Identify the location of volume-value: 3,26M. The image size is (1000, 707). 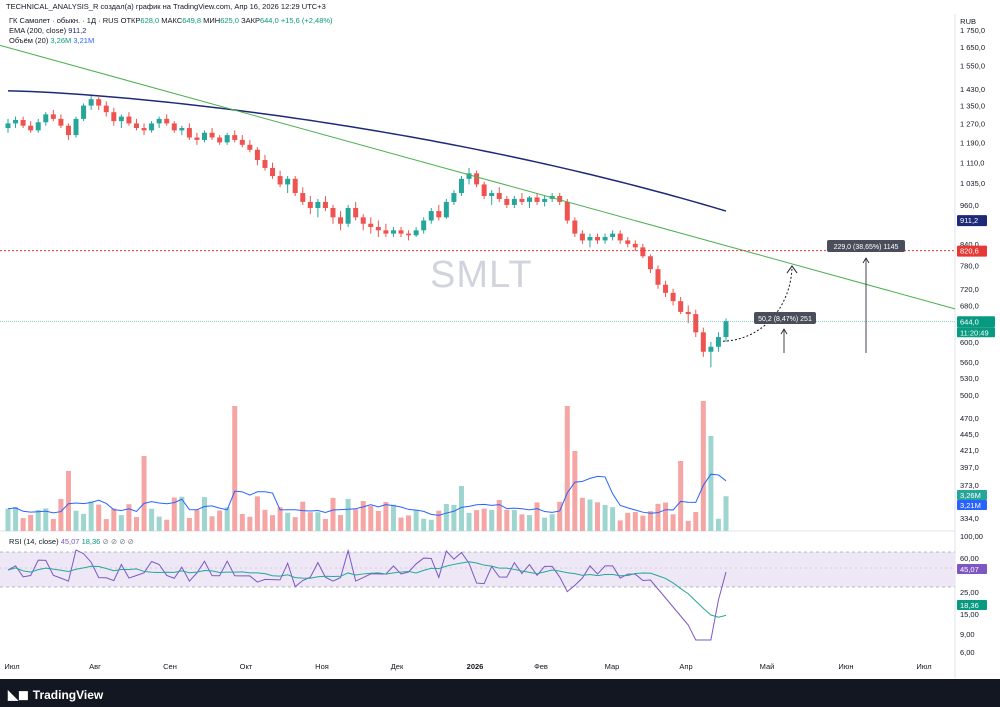
(61, 40).